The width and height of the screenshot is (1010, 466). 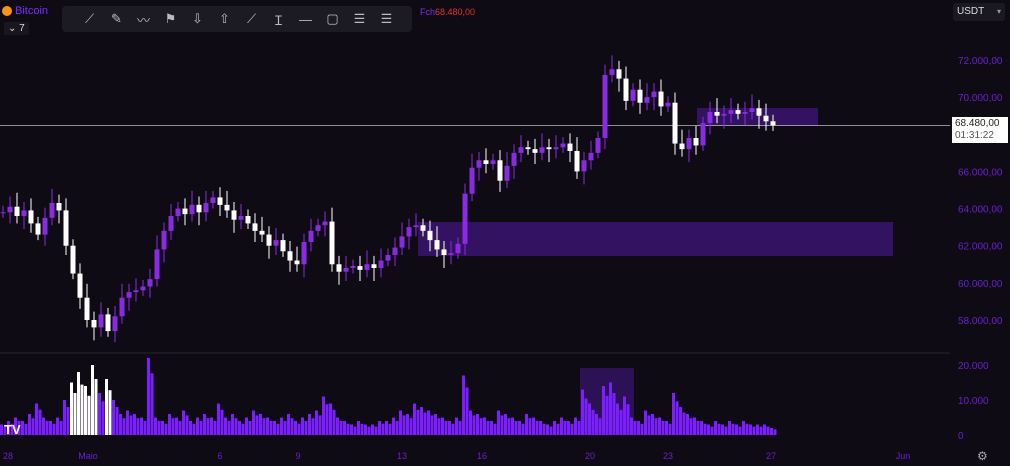 What do you see at coordinates (25, 11) in the screenshot?
I see `symbol-title: Bitcoin` at bounding box center [25, 11].